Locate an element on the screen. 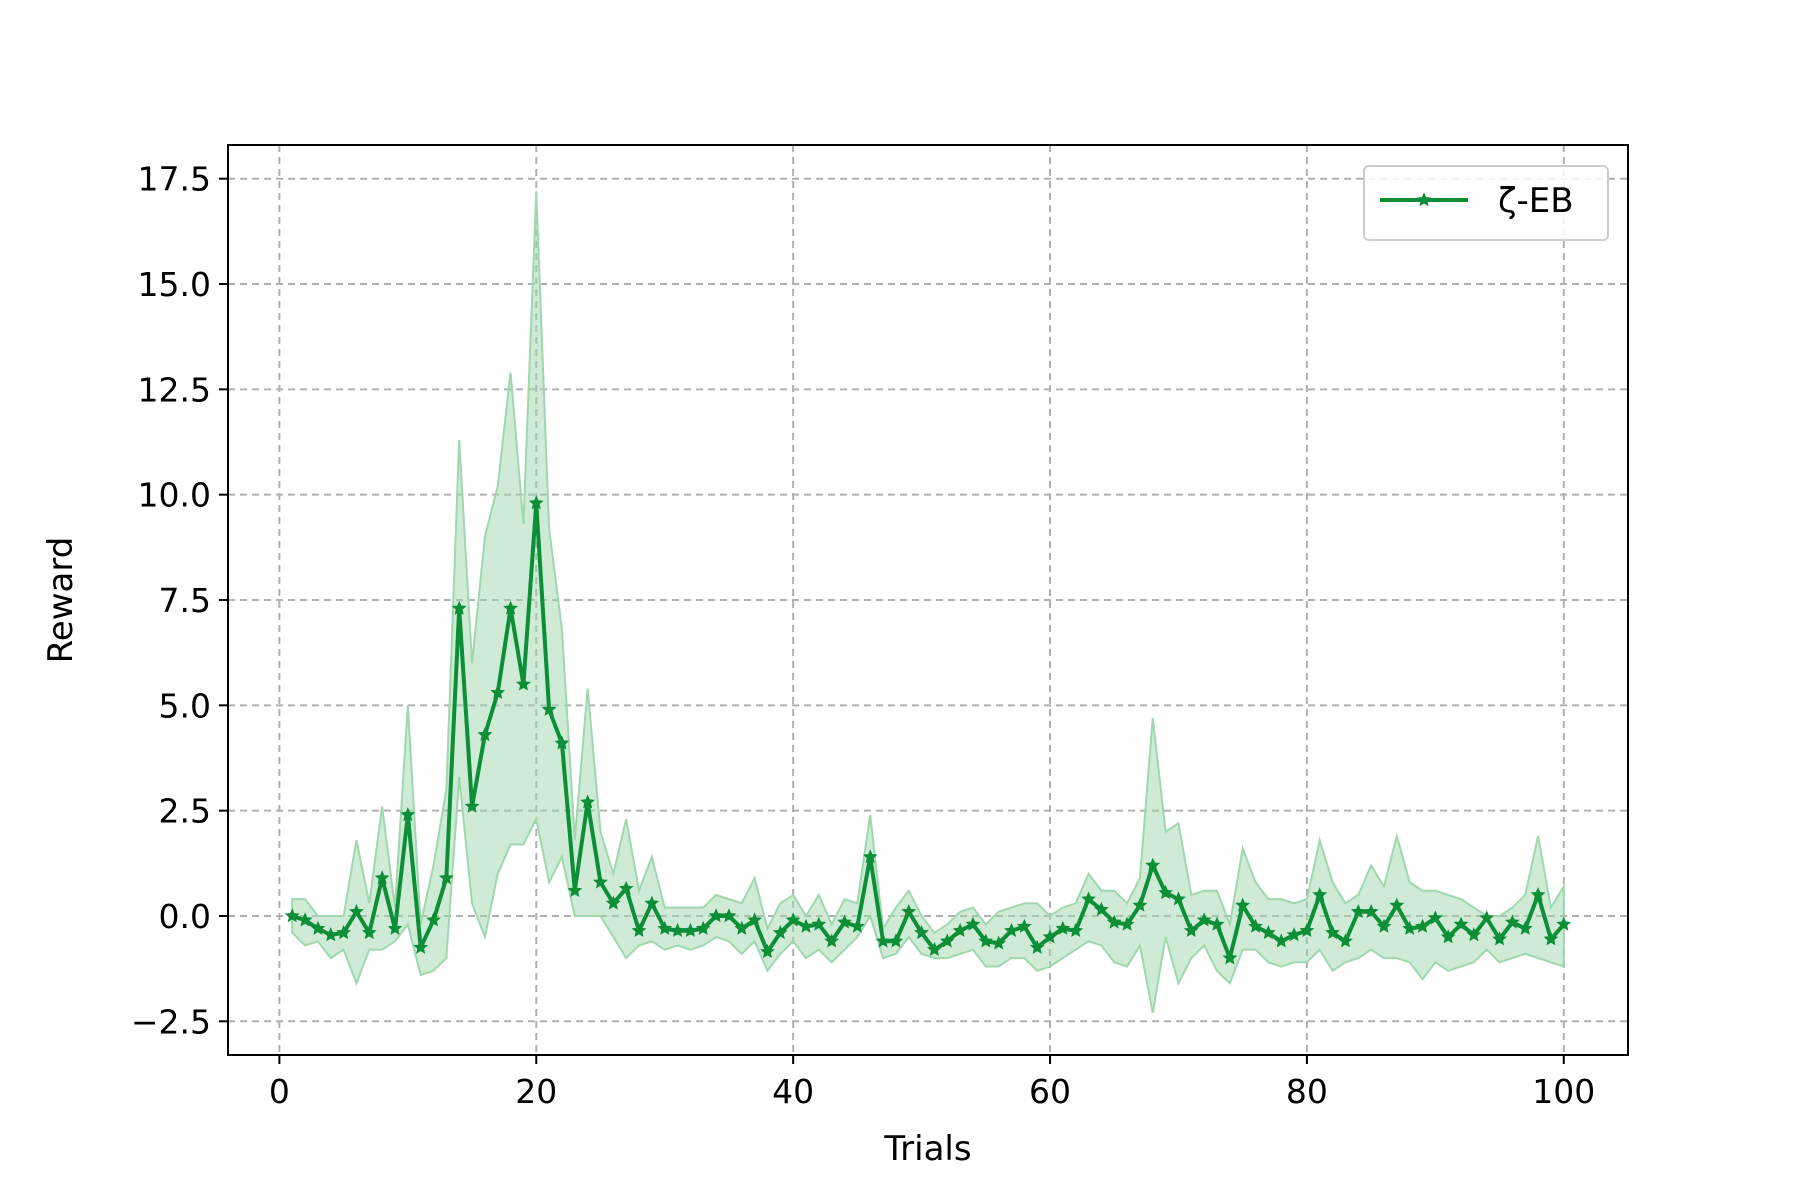 The width and height of the screenshot is (1800, 1200). legend-swatch-marker is located at coordinates (1424, 199).